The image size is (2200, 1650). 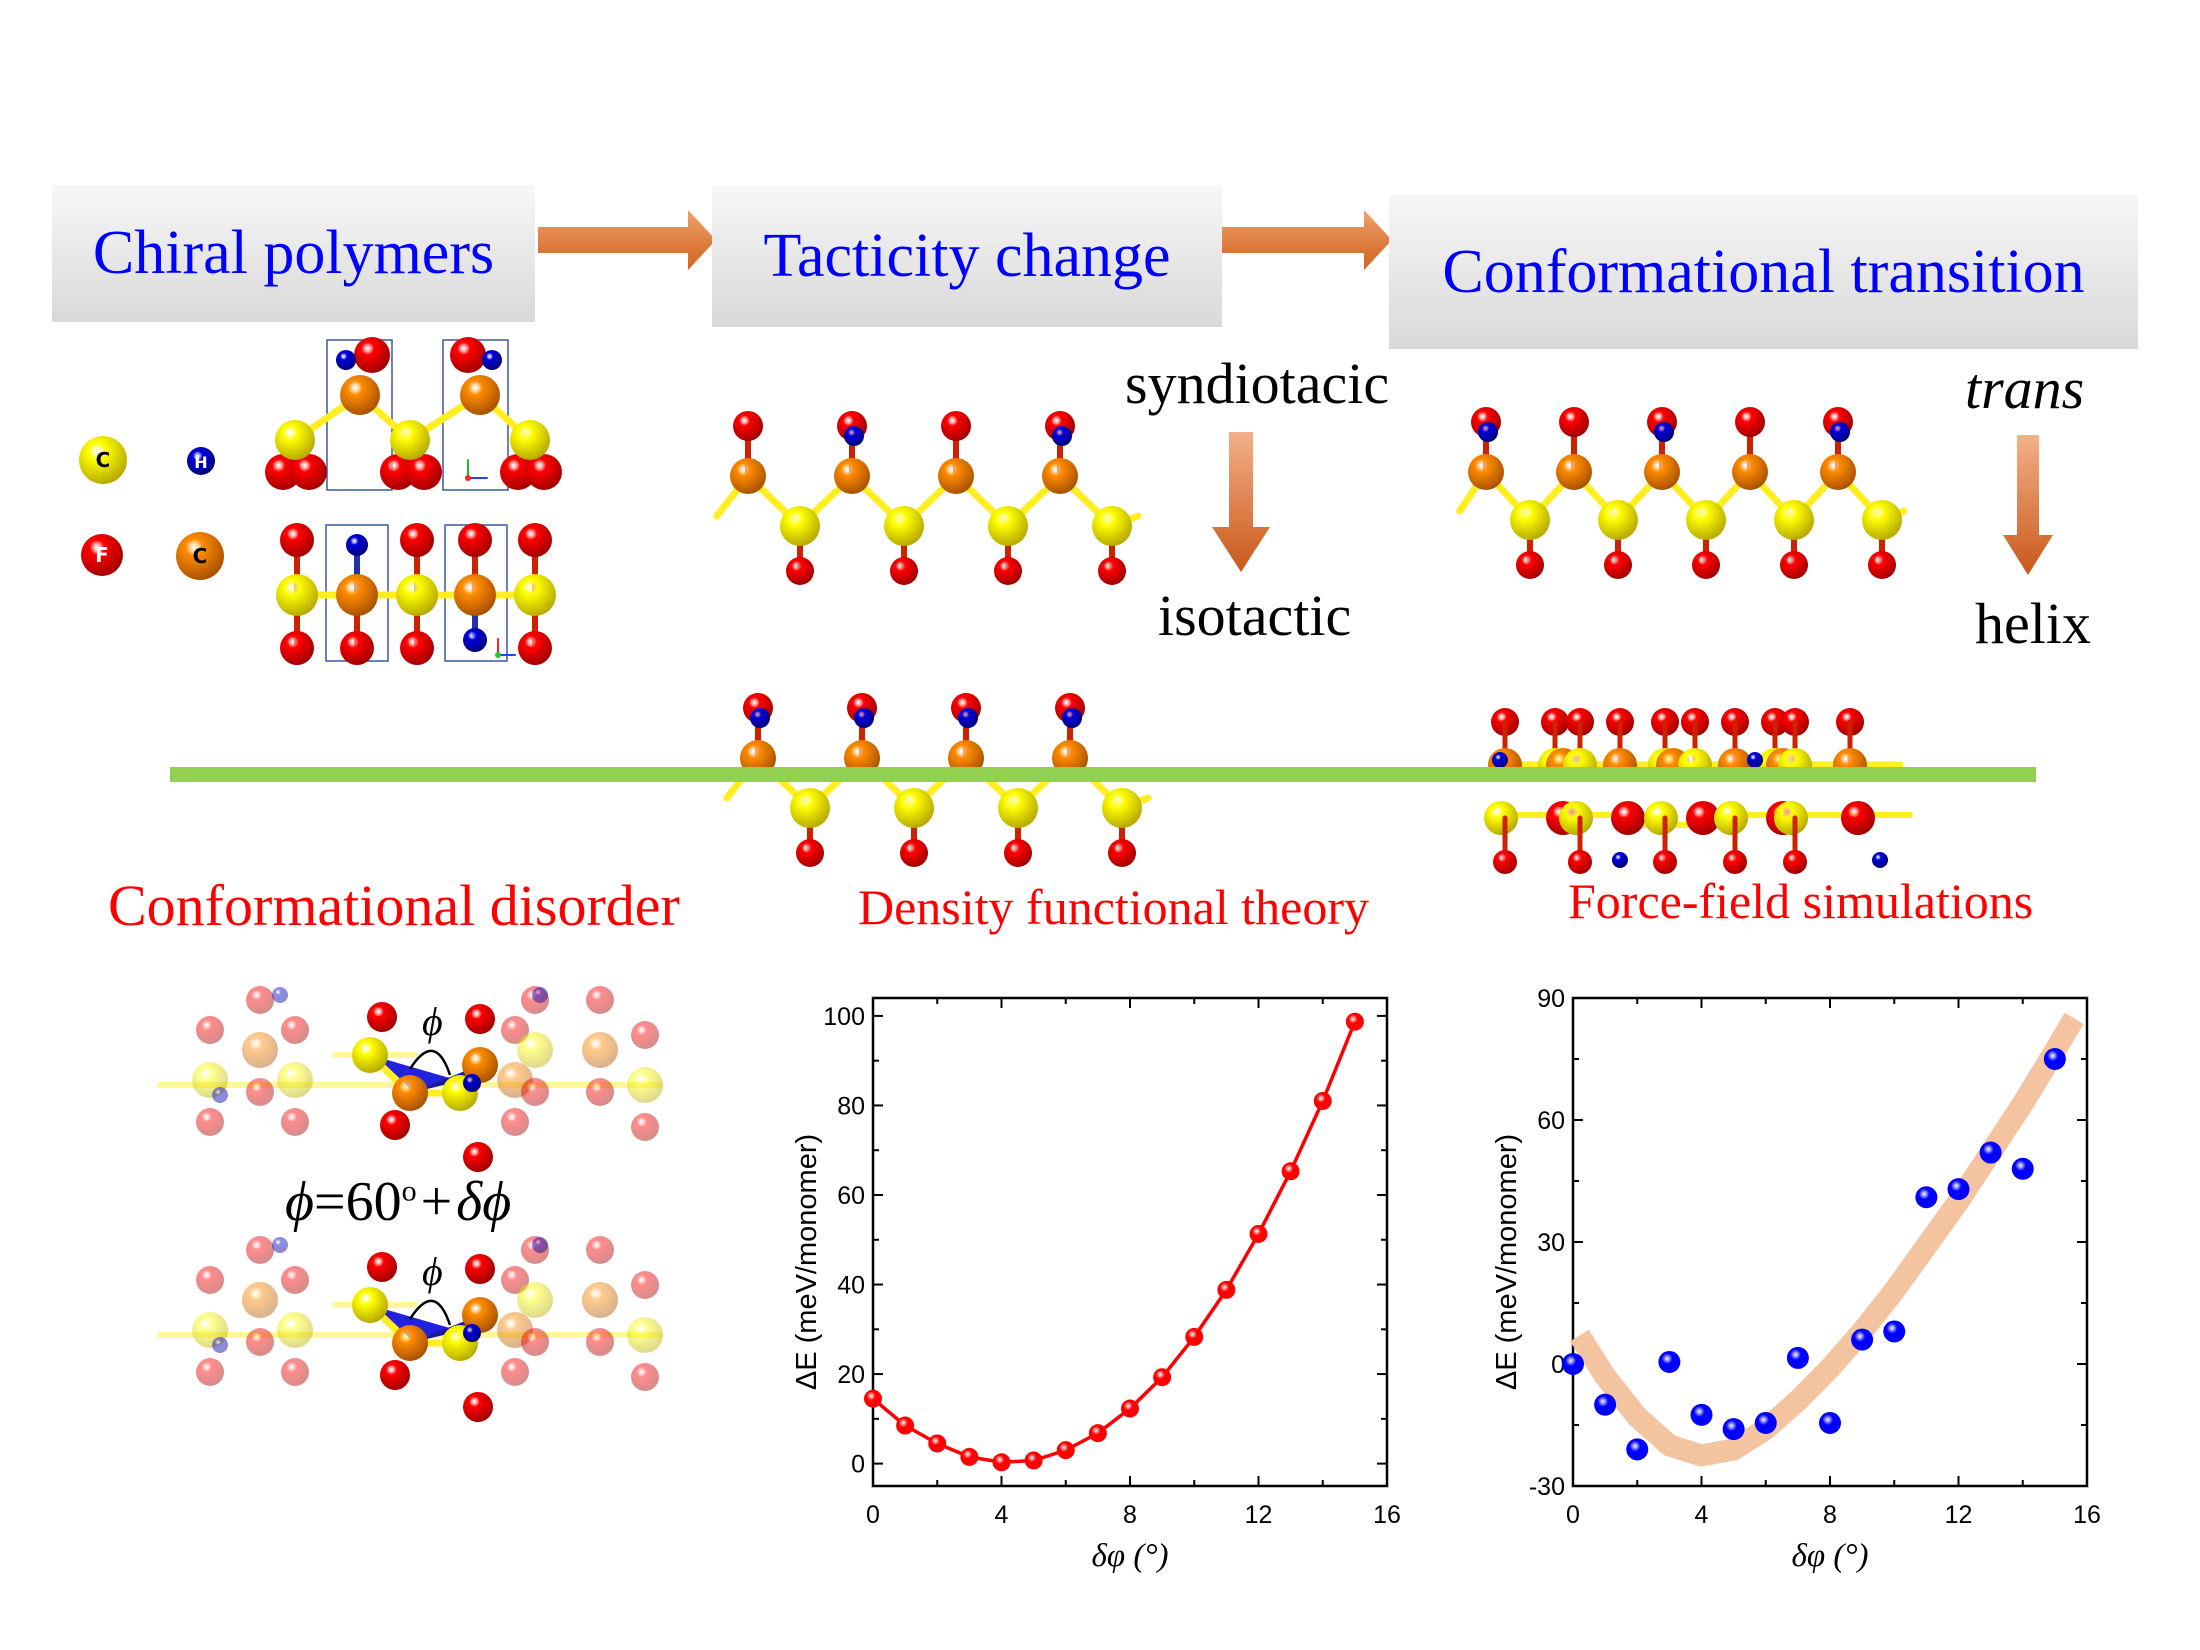 I want to click on disorder-chain-bottom: ϕ, so click(x=410, y=1329).